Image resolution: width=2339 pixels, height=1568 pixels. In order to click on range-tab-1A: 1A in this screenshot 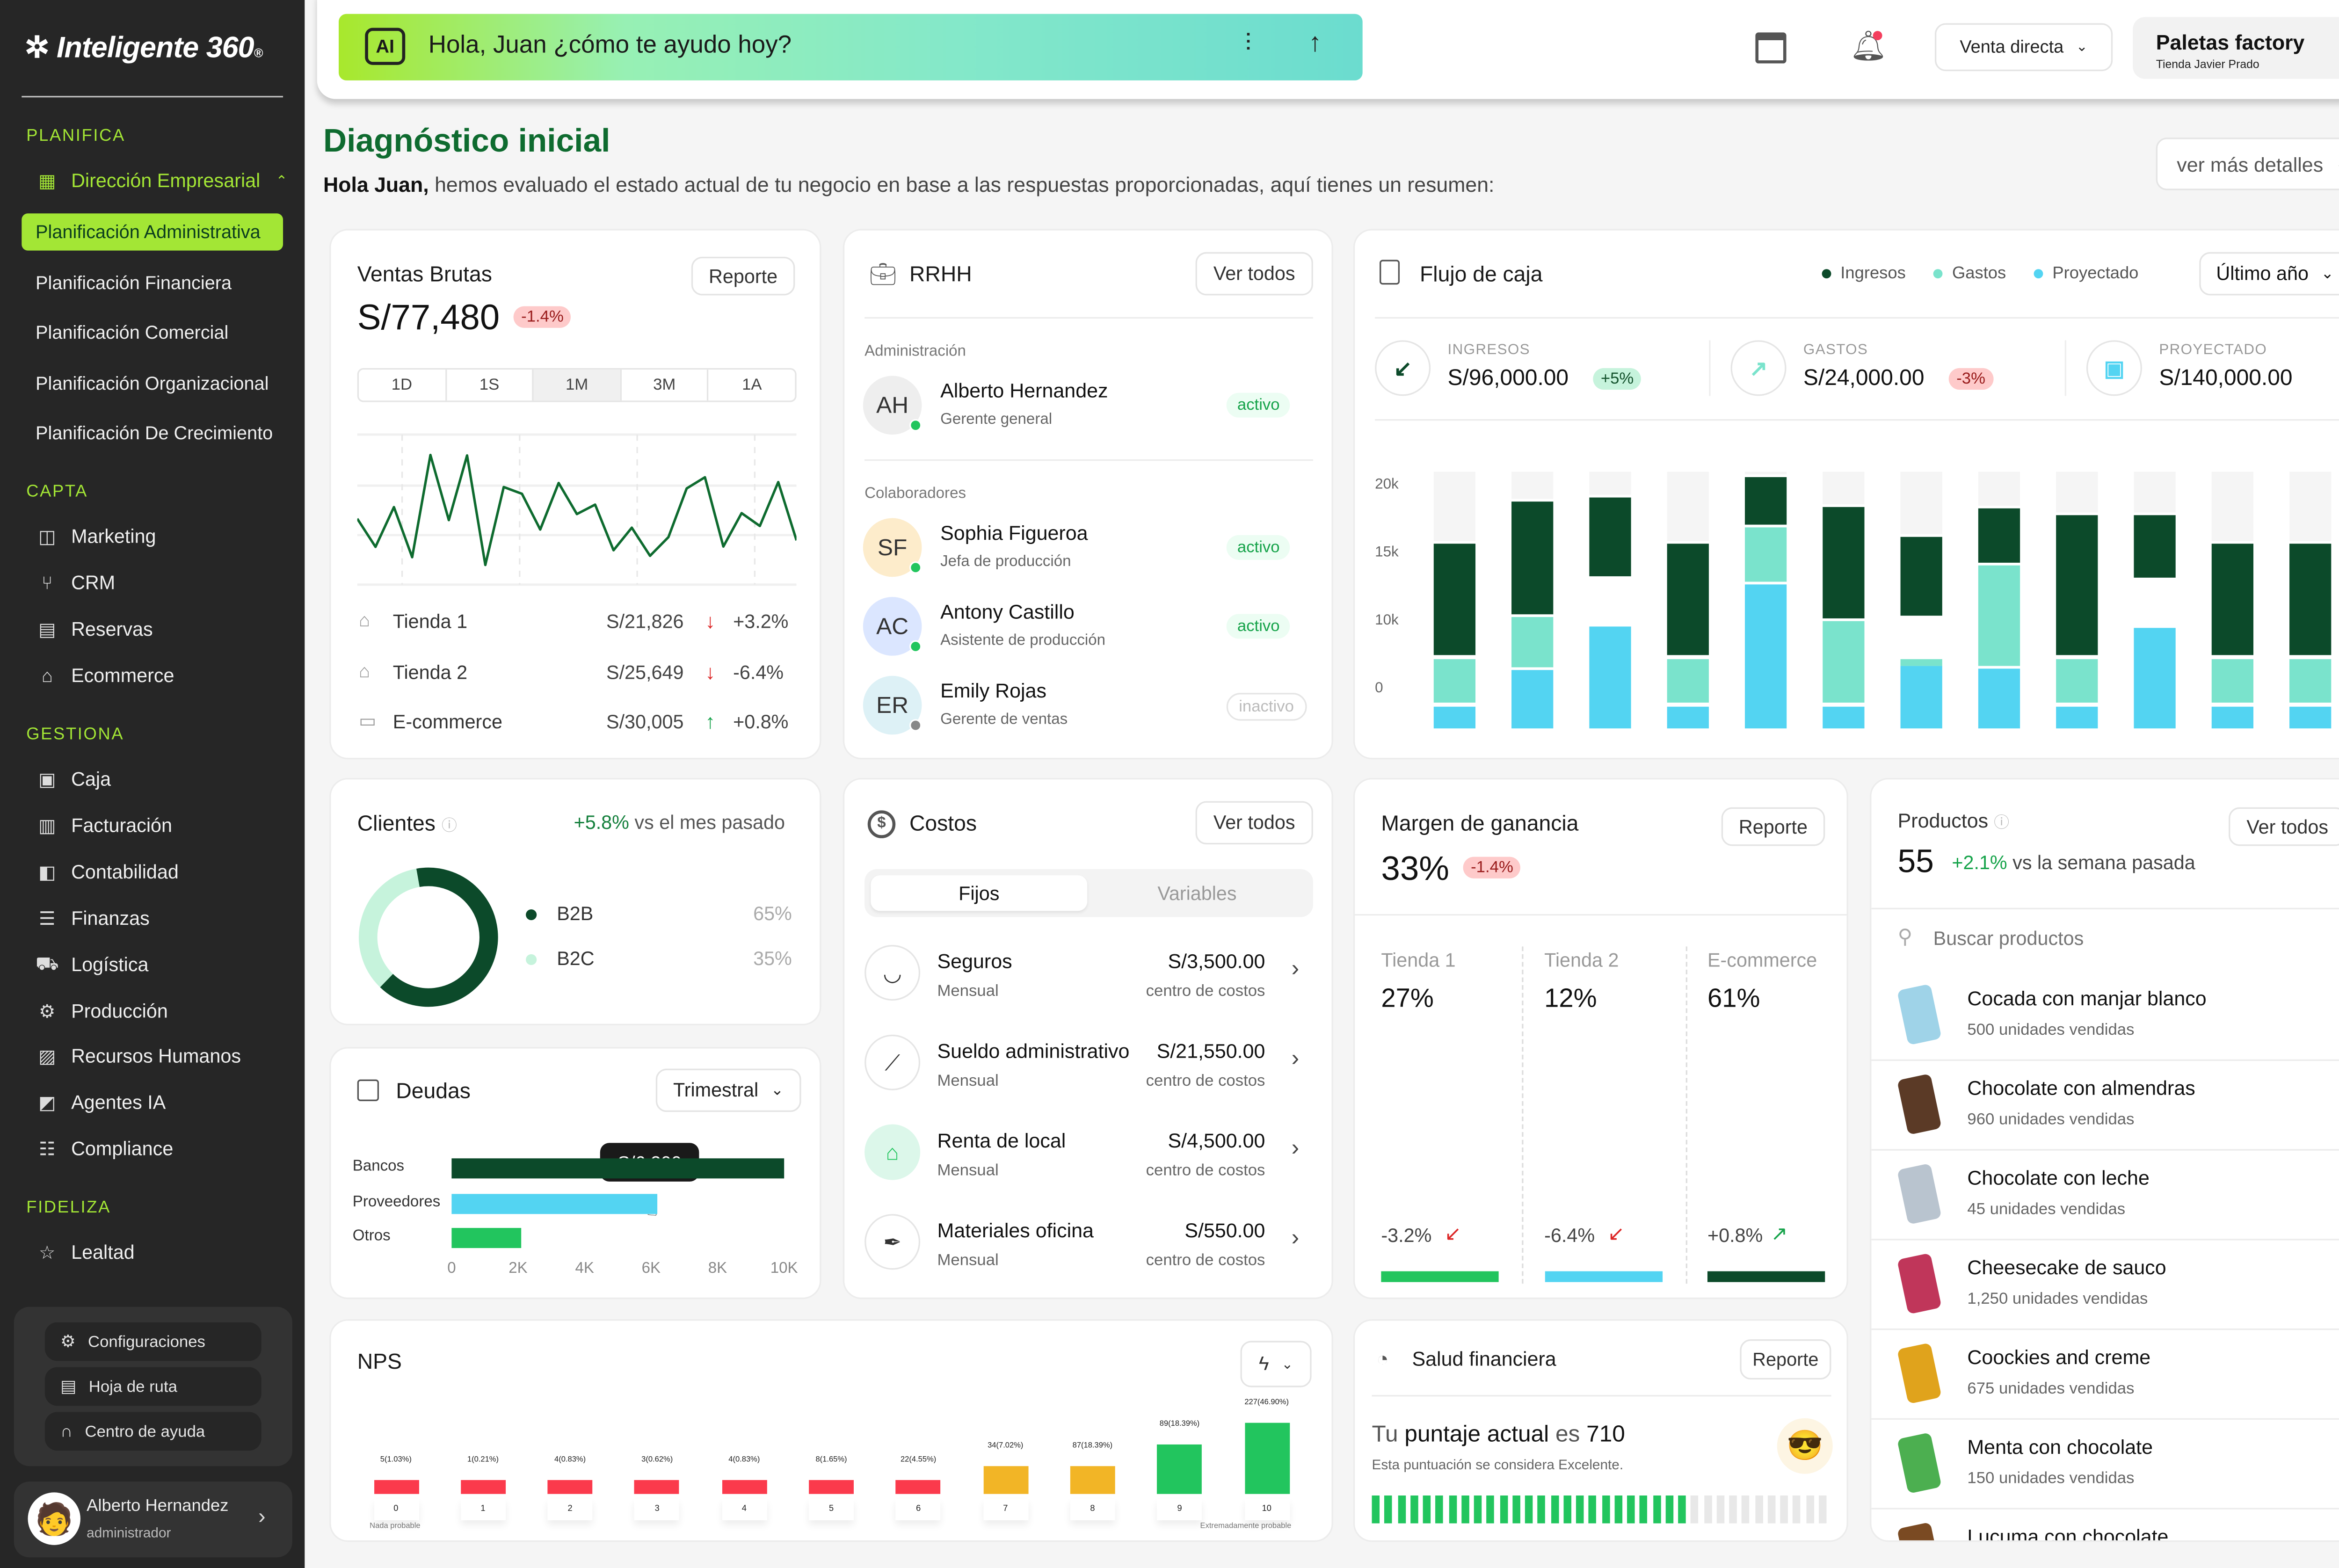, I will do `click(751, 386)`.